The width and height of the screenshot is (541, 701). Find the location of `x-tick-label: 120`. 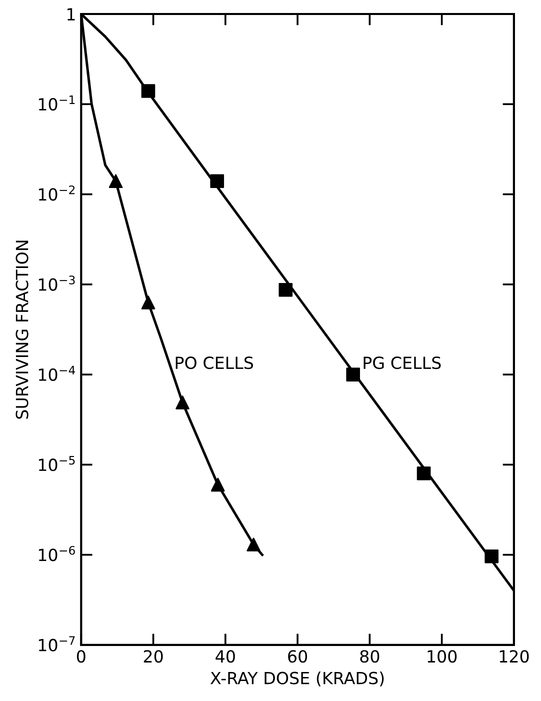

x-tick-label: 120 is located at coordinates (514, 656).